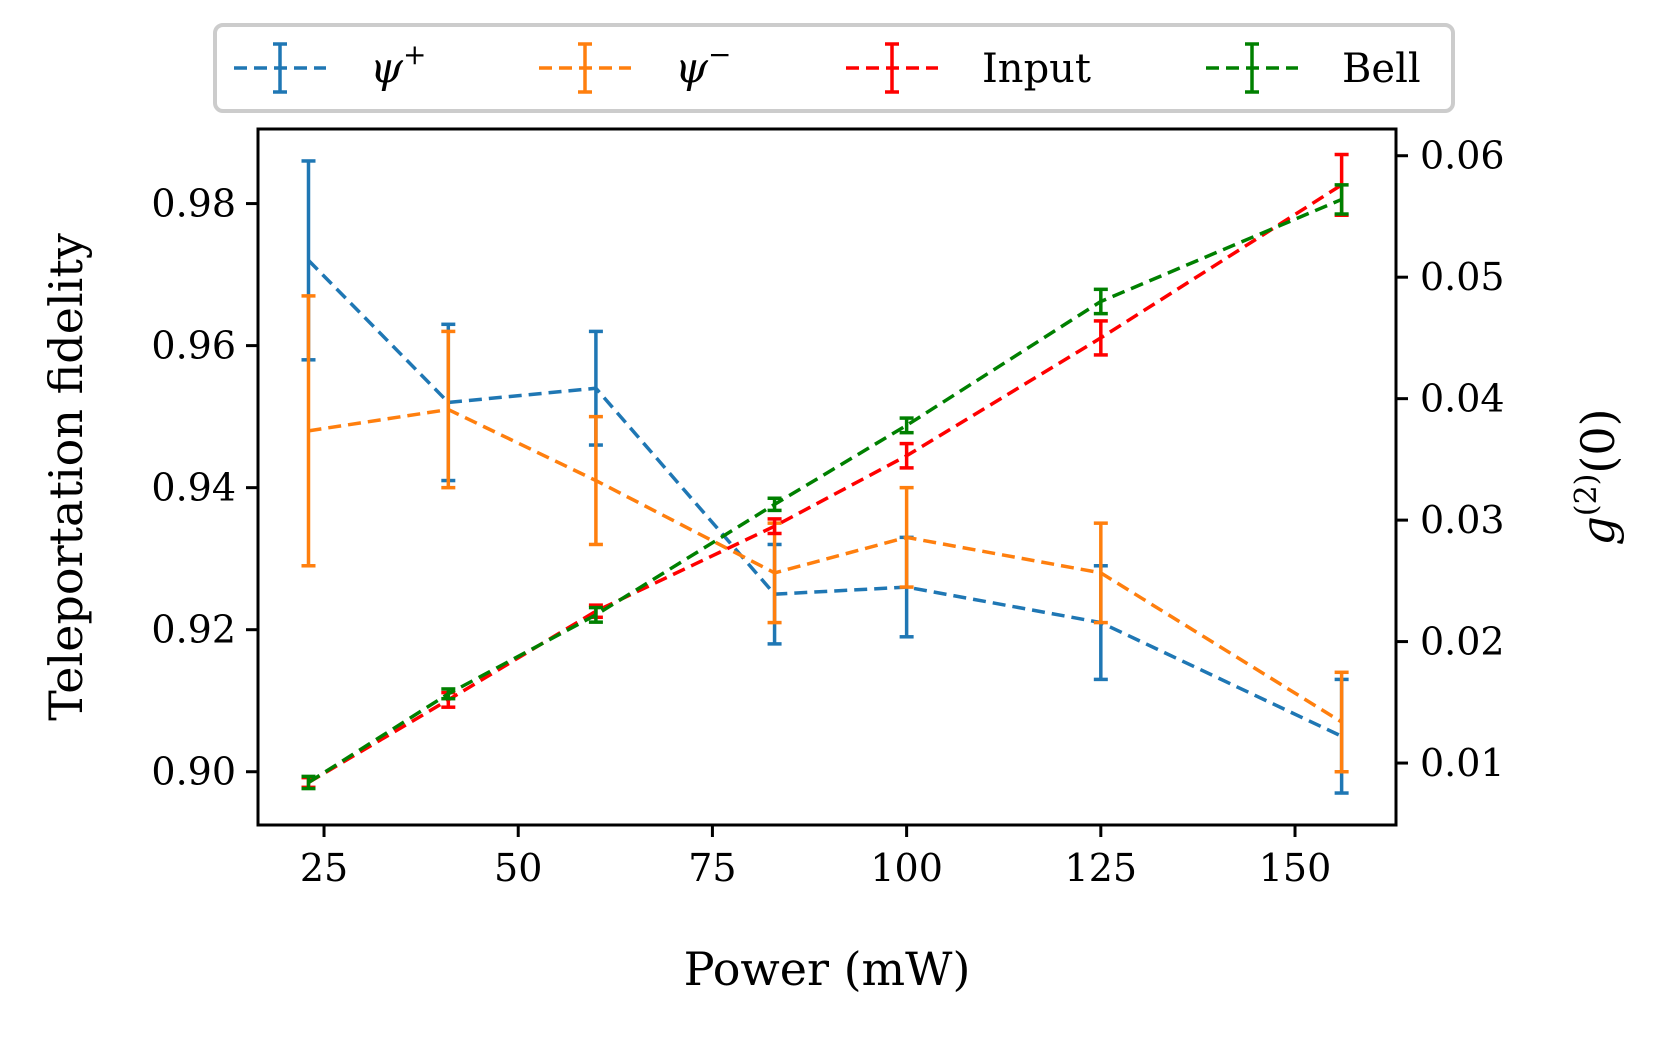 The image size is (1661, 1038). What do you see at coordinates (414, 54) in the screenshot?
I see `legend-label-sup: +` at bounding box center [414, 54].